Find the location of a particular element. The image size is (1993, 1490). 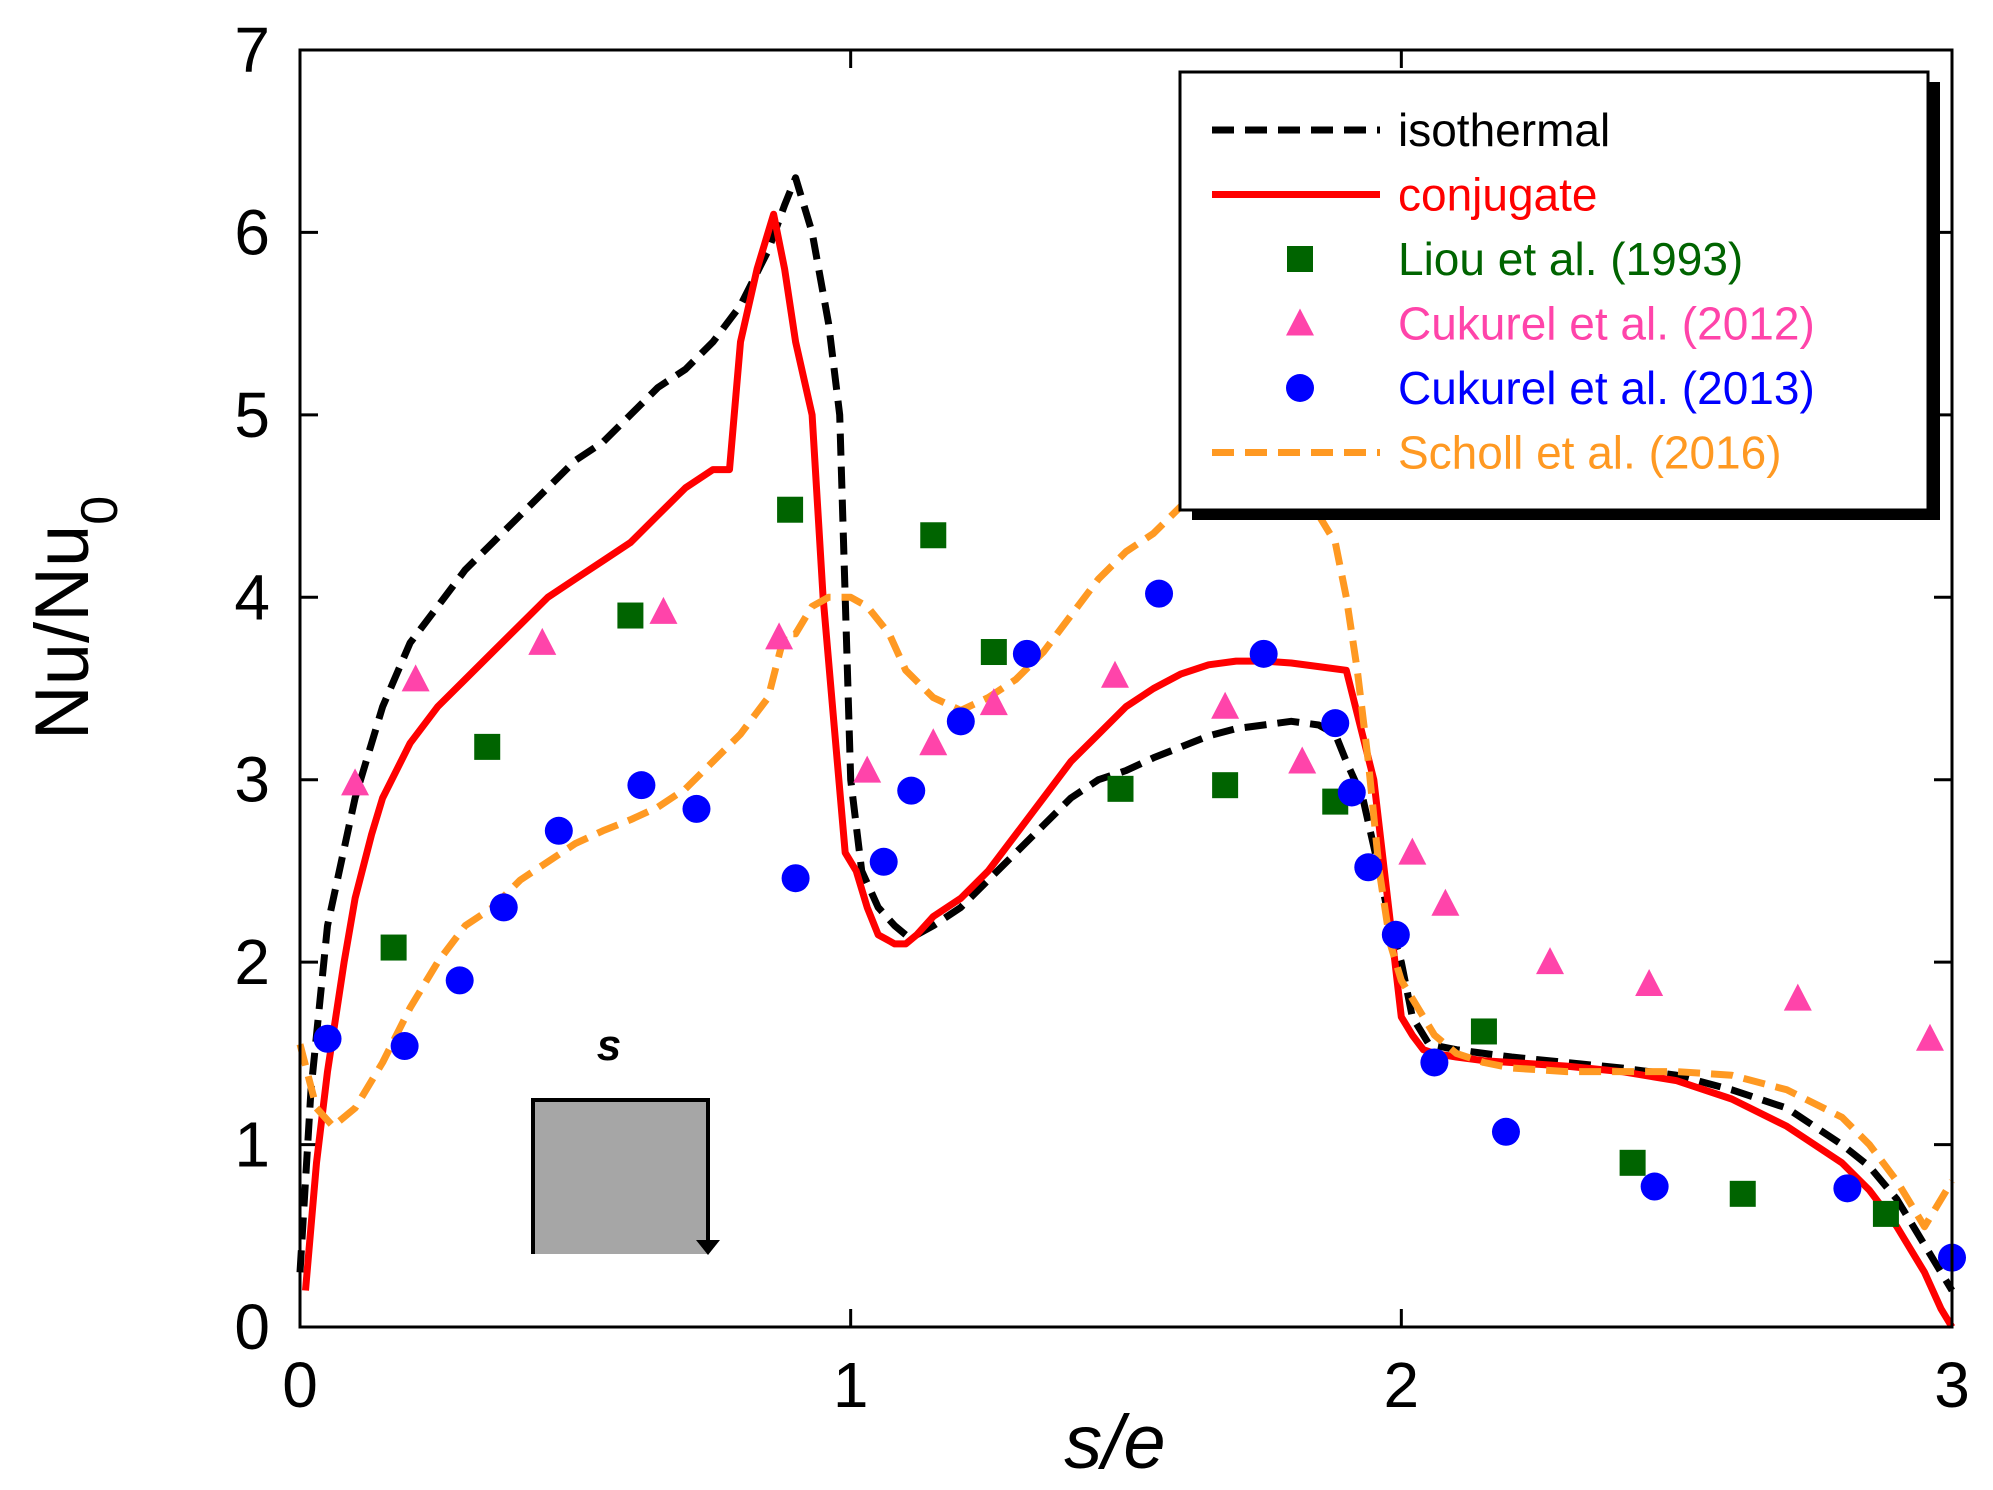

x-tick-label: 1 is located at coordinates (851, 1385).